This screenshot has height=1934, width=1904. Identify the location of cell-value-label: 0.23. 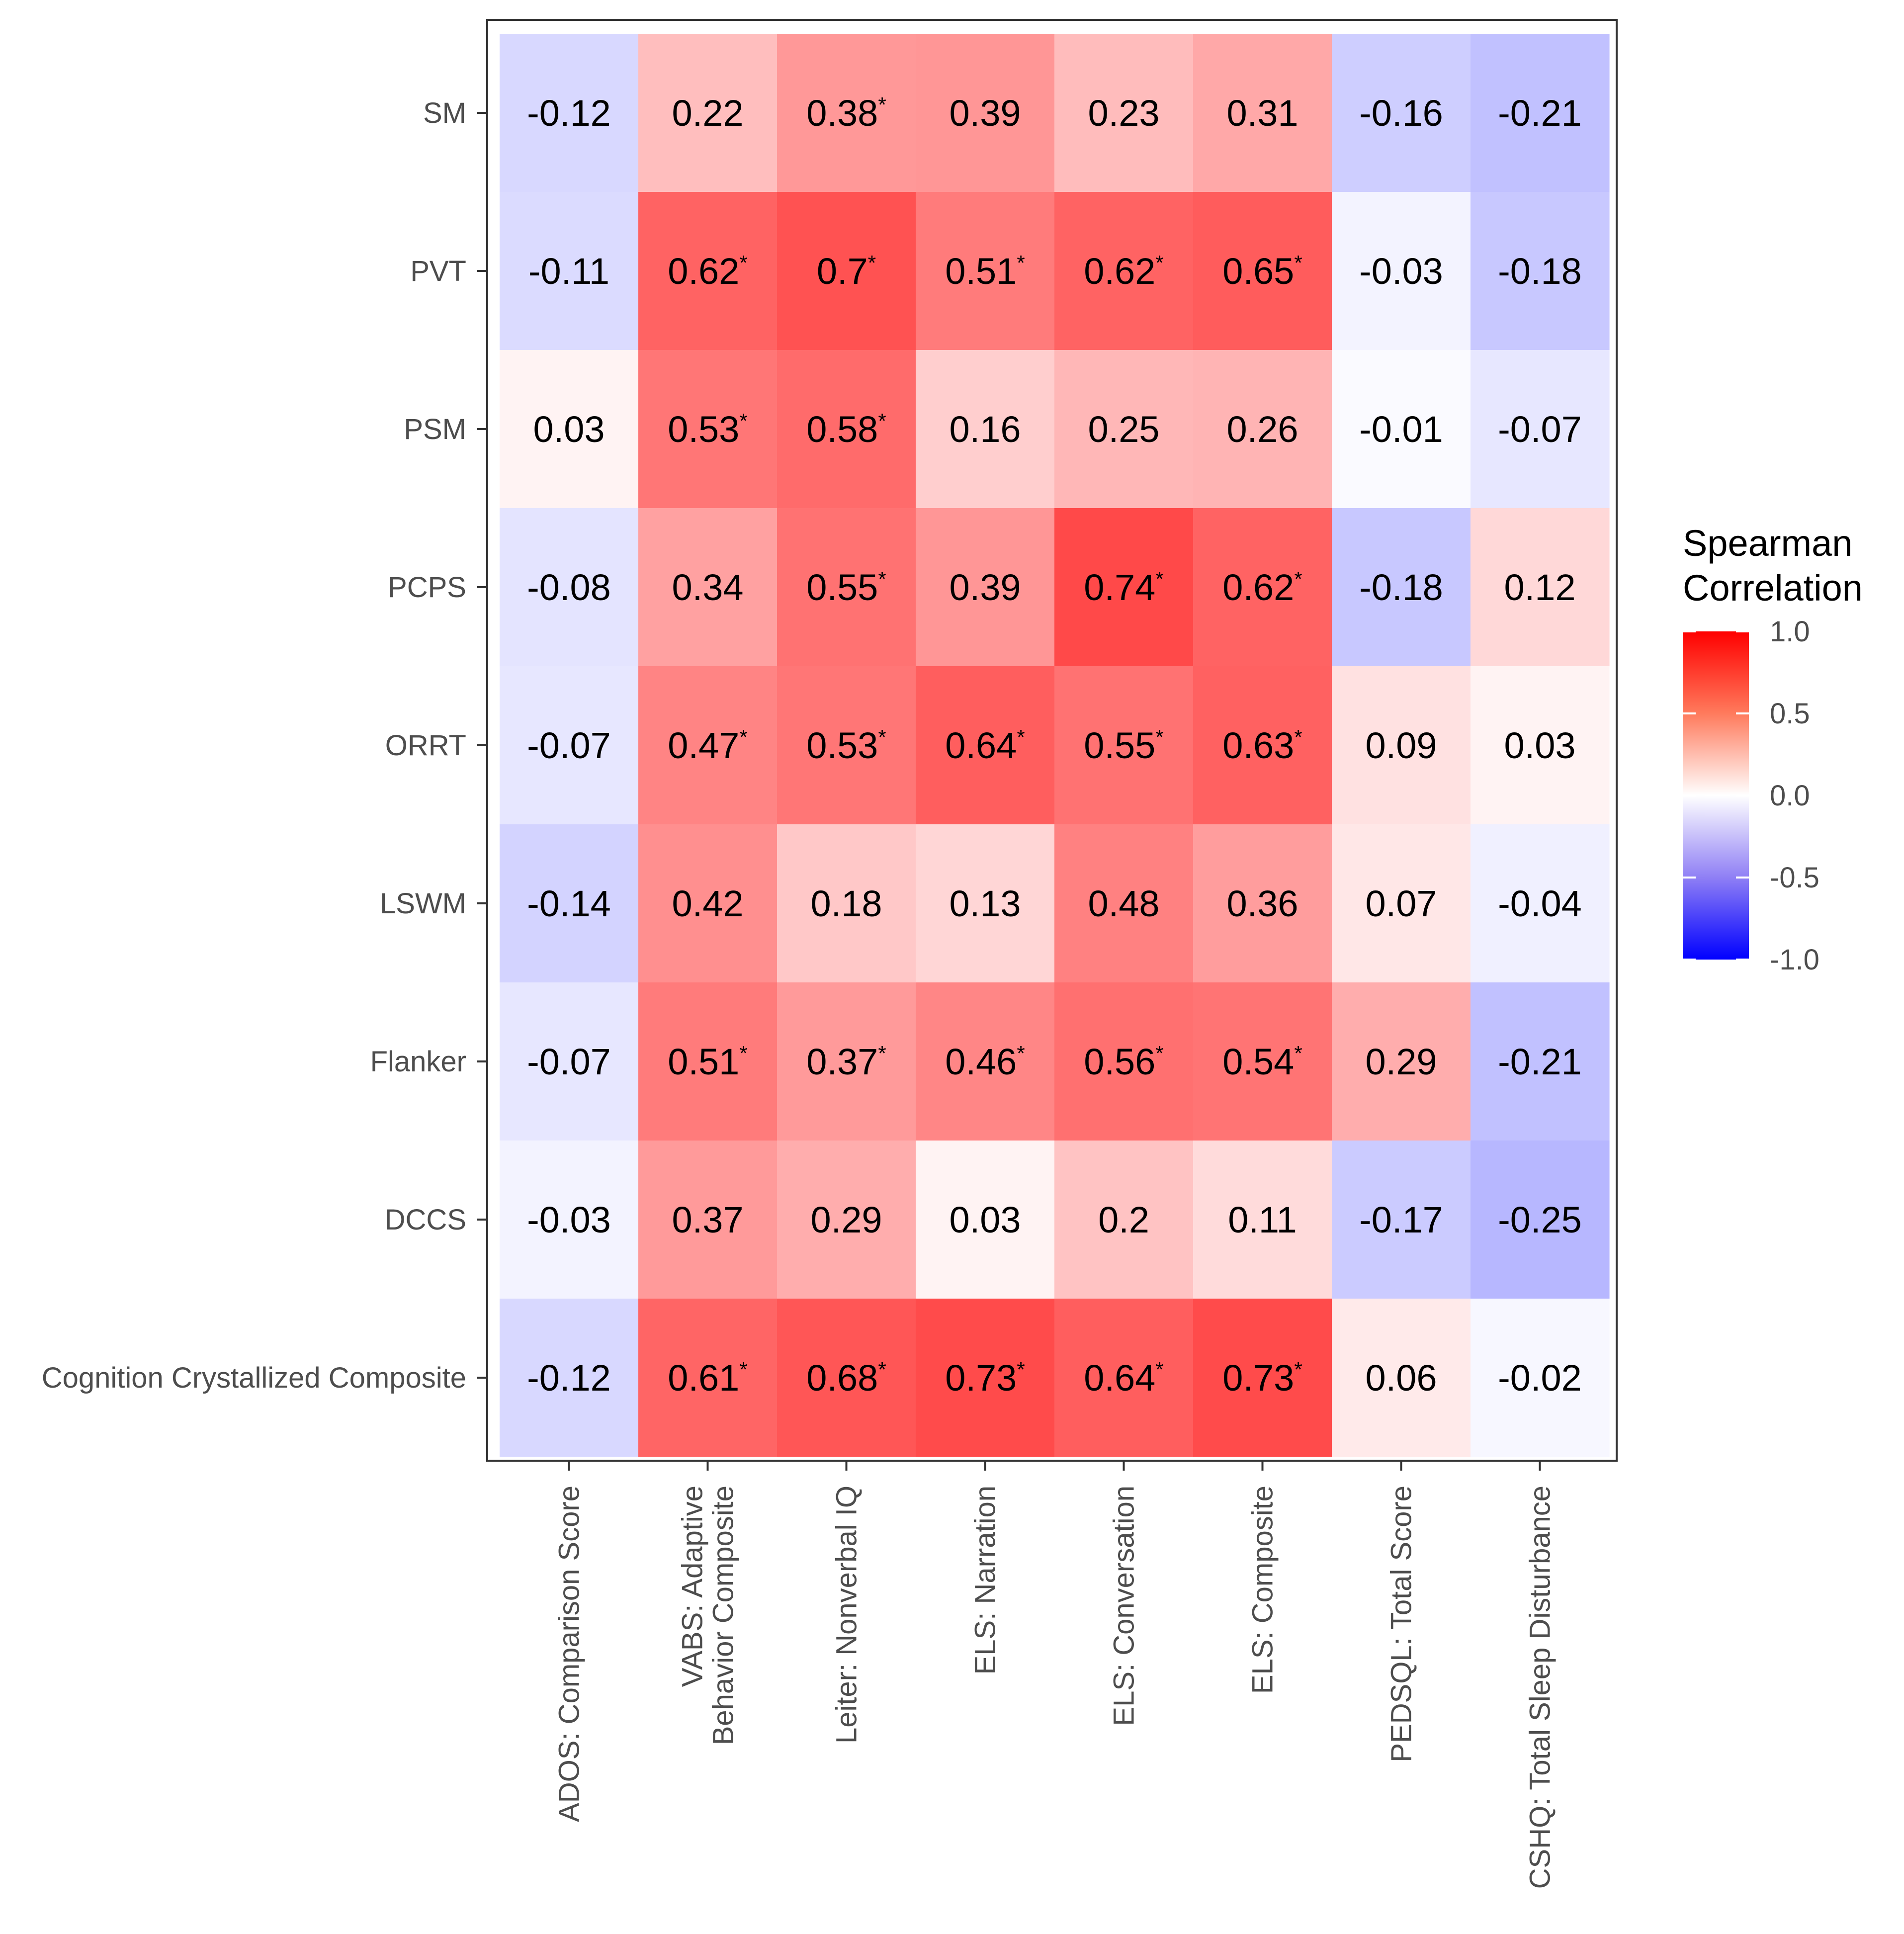
(1123, 113).